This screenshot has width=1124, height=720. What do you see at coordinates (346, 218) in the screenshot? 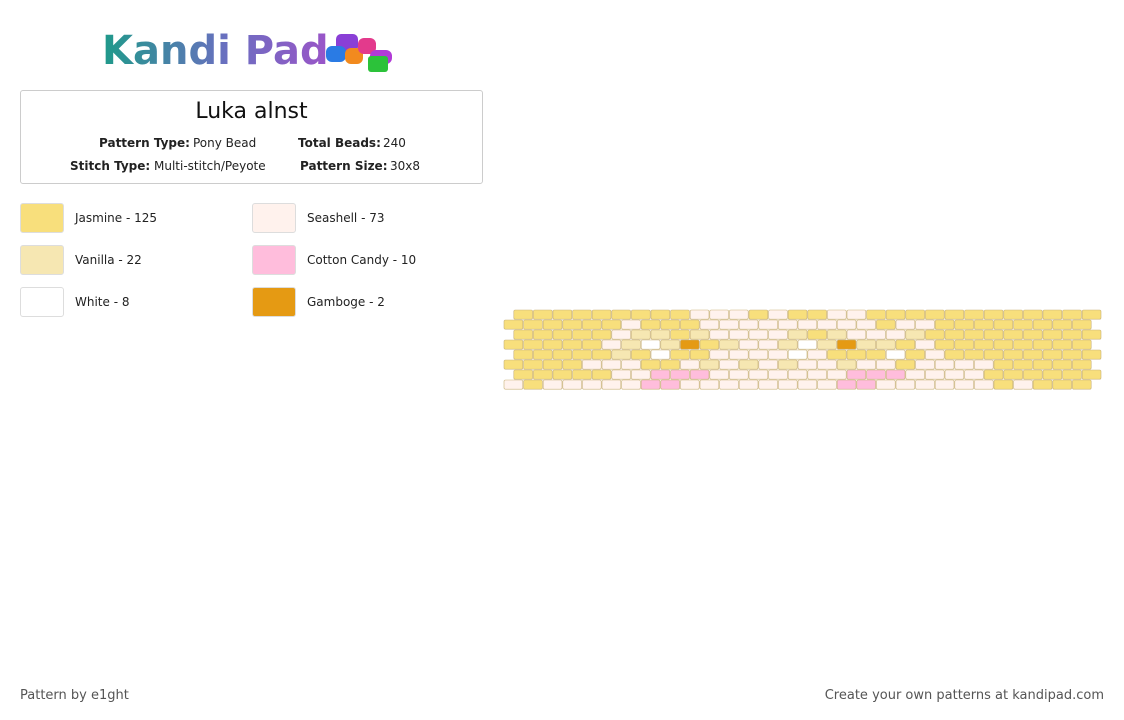
I see `legend-label: Seashell - 73` at bounding box center [346, 218].